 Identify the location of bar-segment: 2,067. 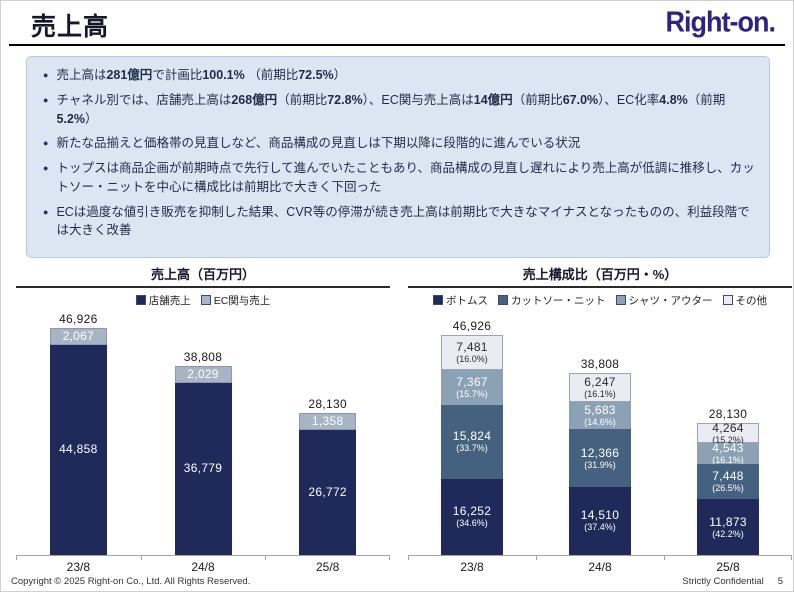
(78, 336).